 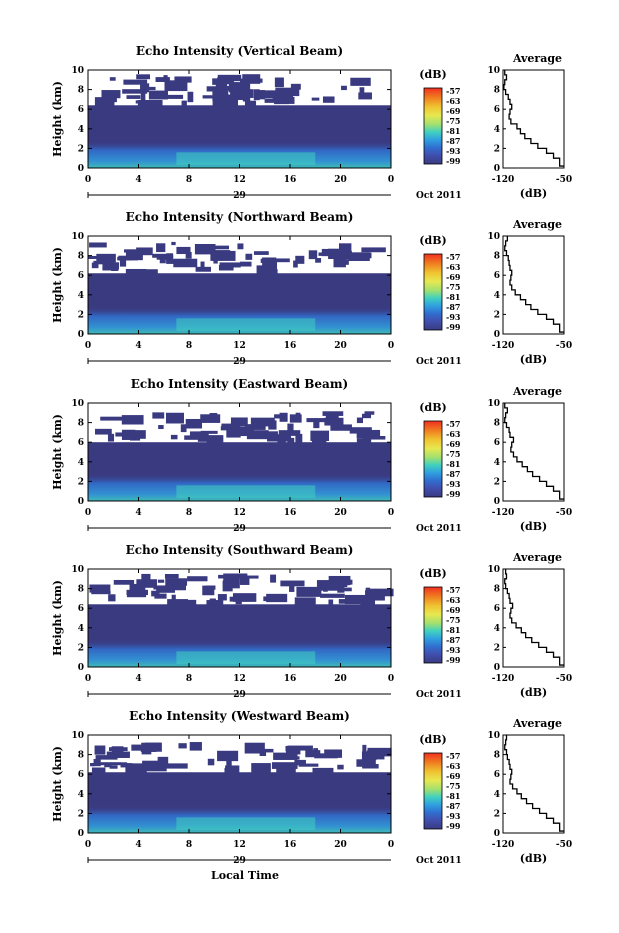 I want to click on profile-y-tick-label: 10, so click(x=493, y=71).